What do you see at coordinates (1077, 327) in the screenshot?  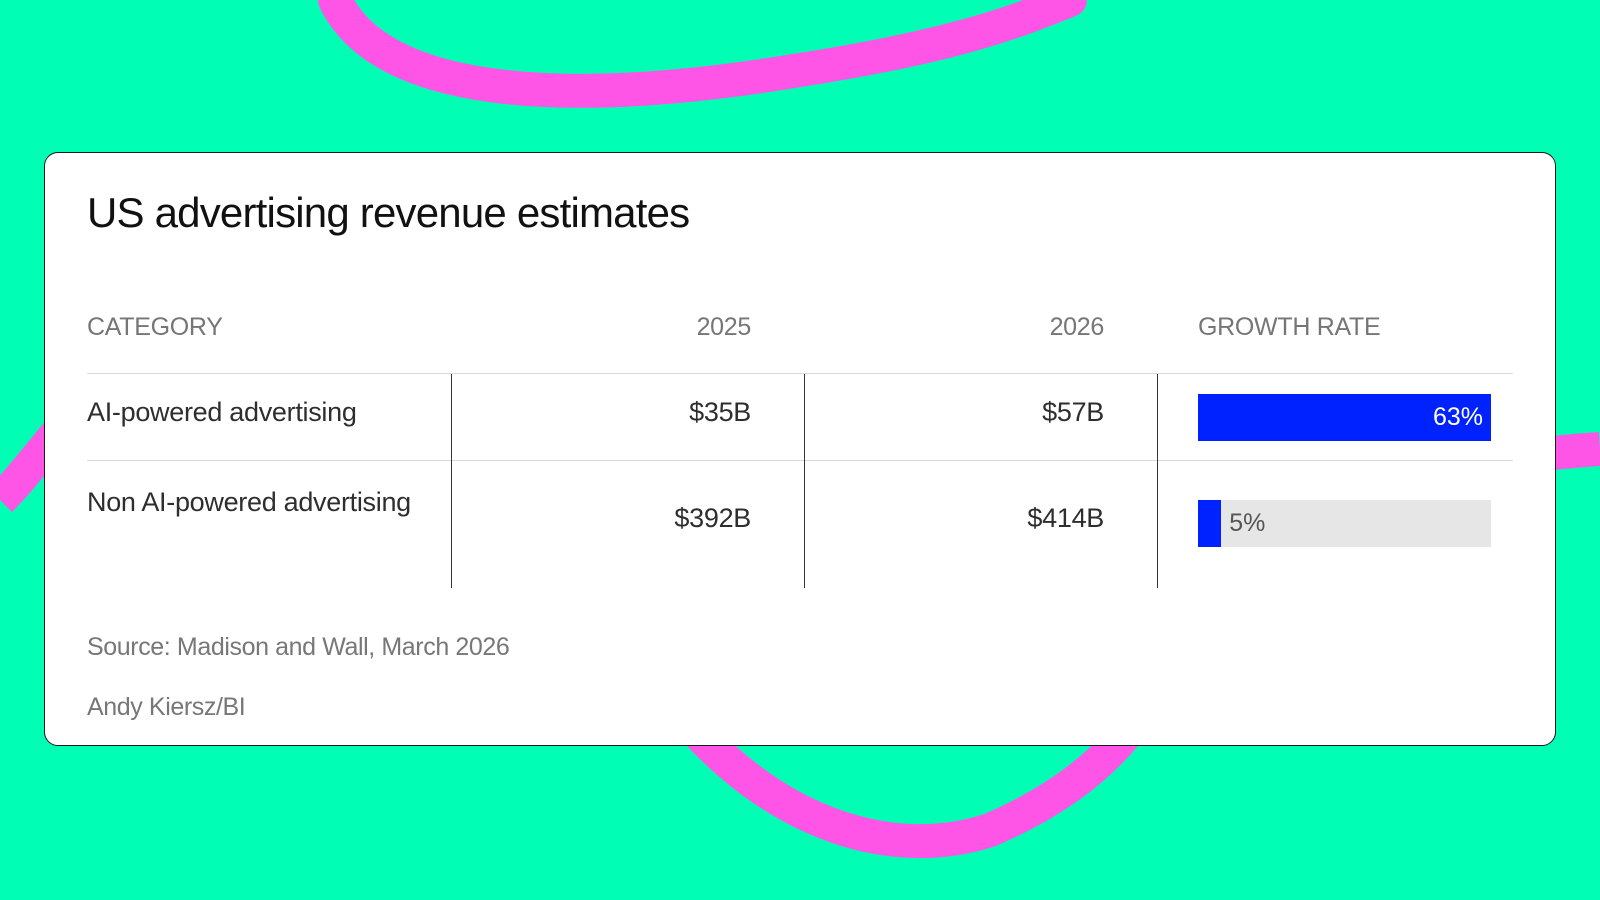 I see `header-2026: 2026` at bounding box center [1077, 327].